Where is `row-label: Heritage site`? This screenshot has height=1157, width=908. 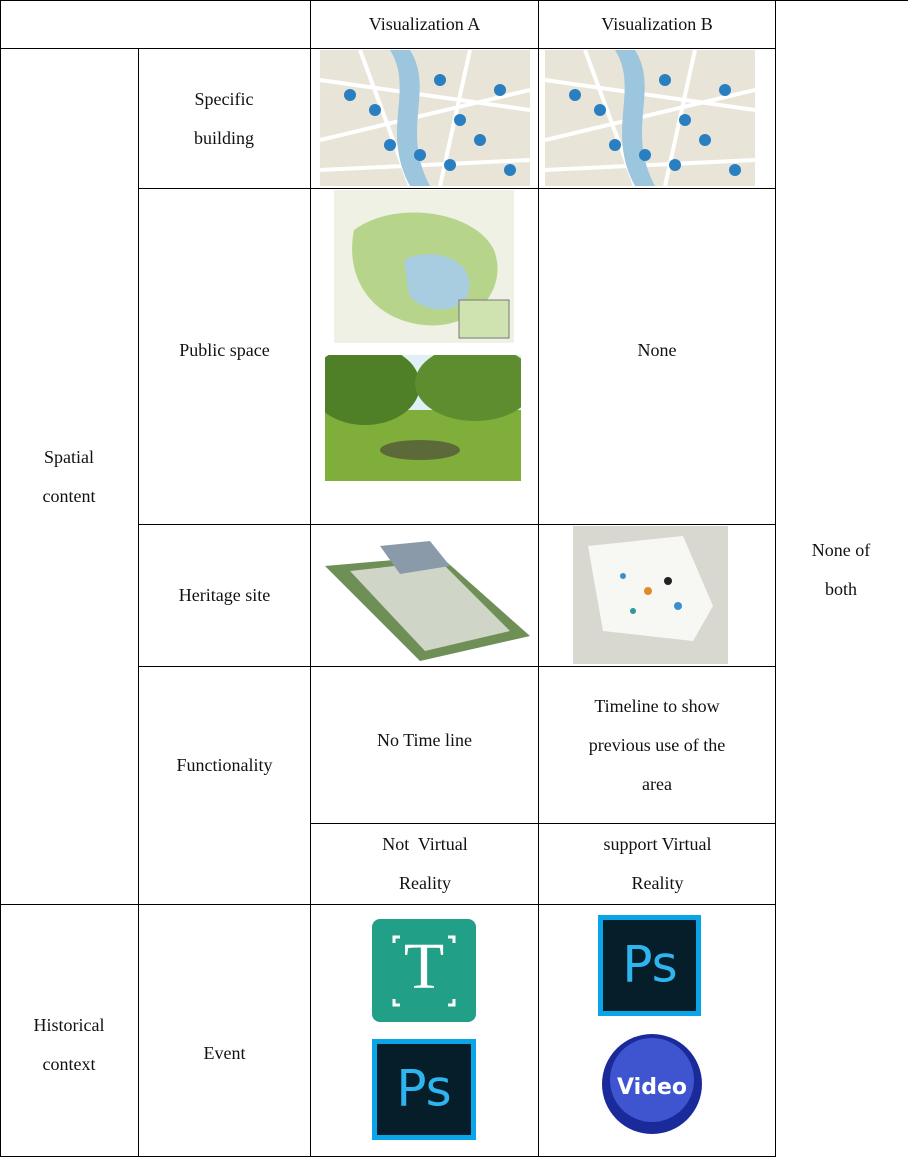
row-label: Heritage site is located at coordinates (224, 595).